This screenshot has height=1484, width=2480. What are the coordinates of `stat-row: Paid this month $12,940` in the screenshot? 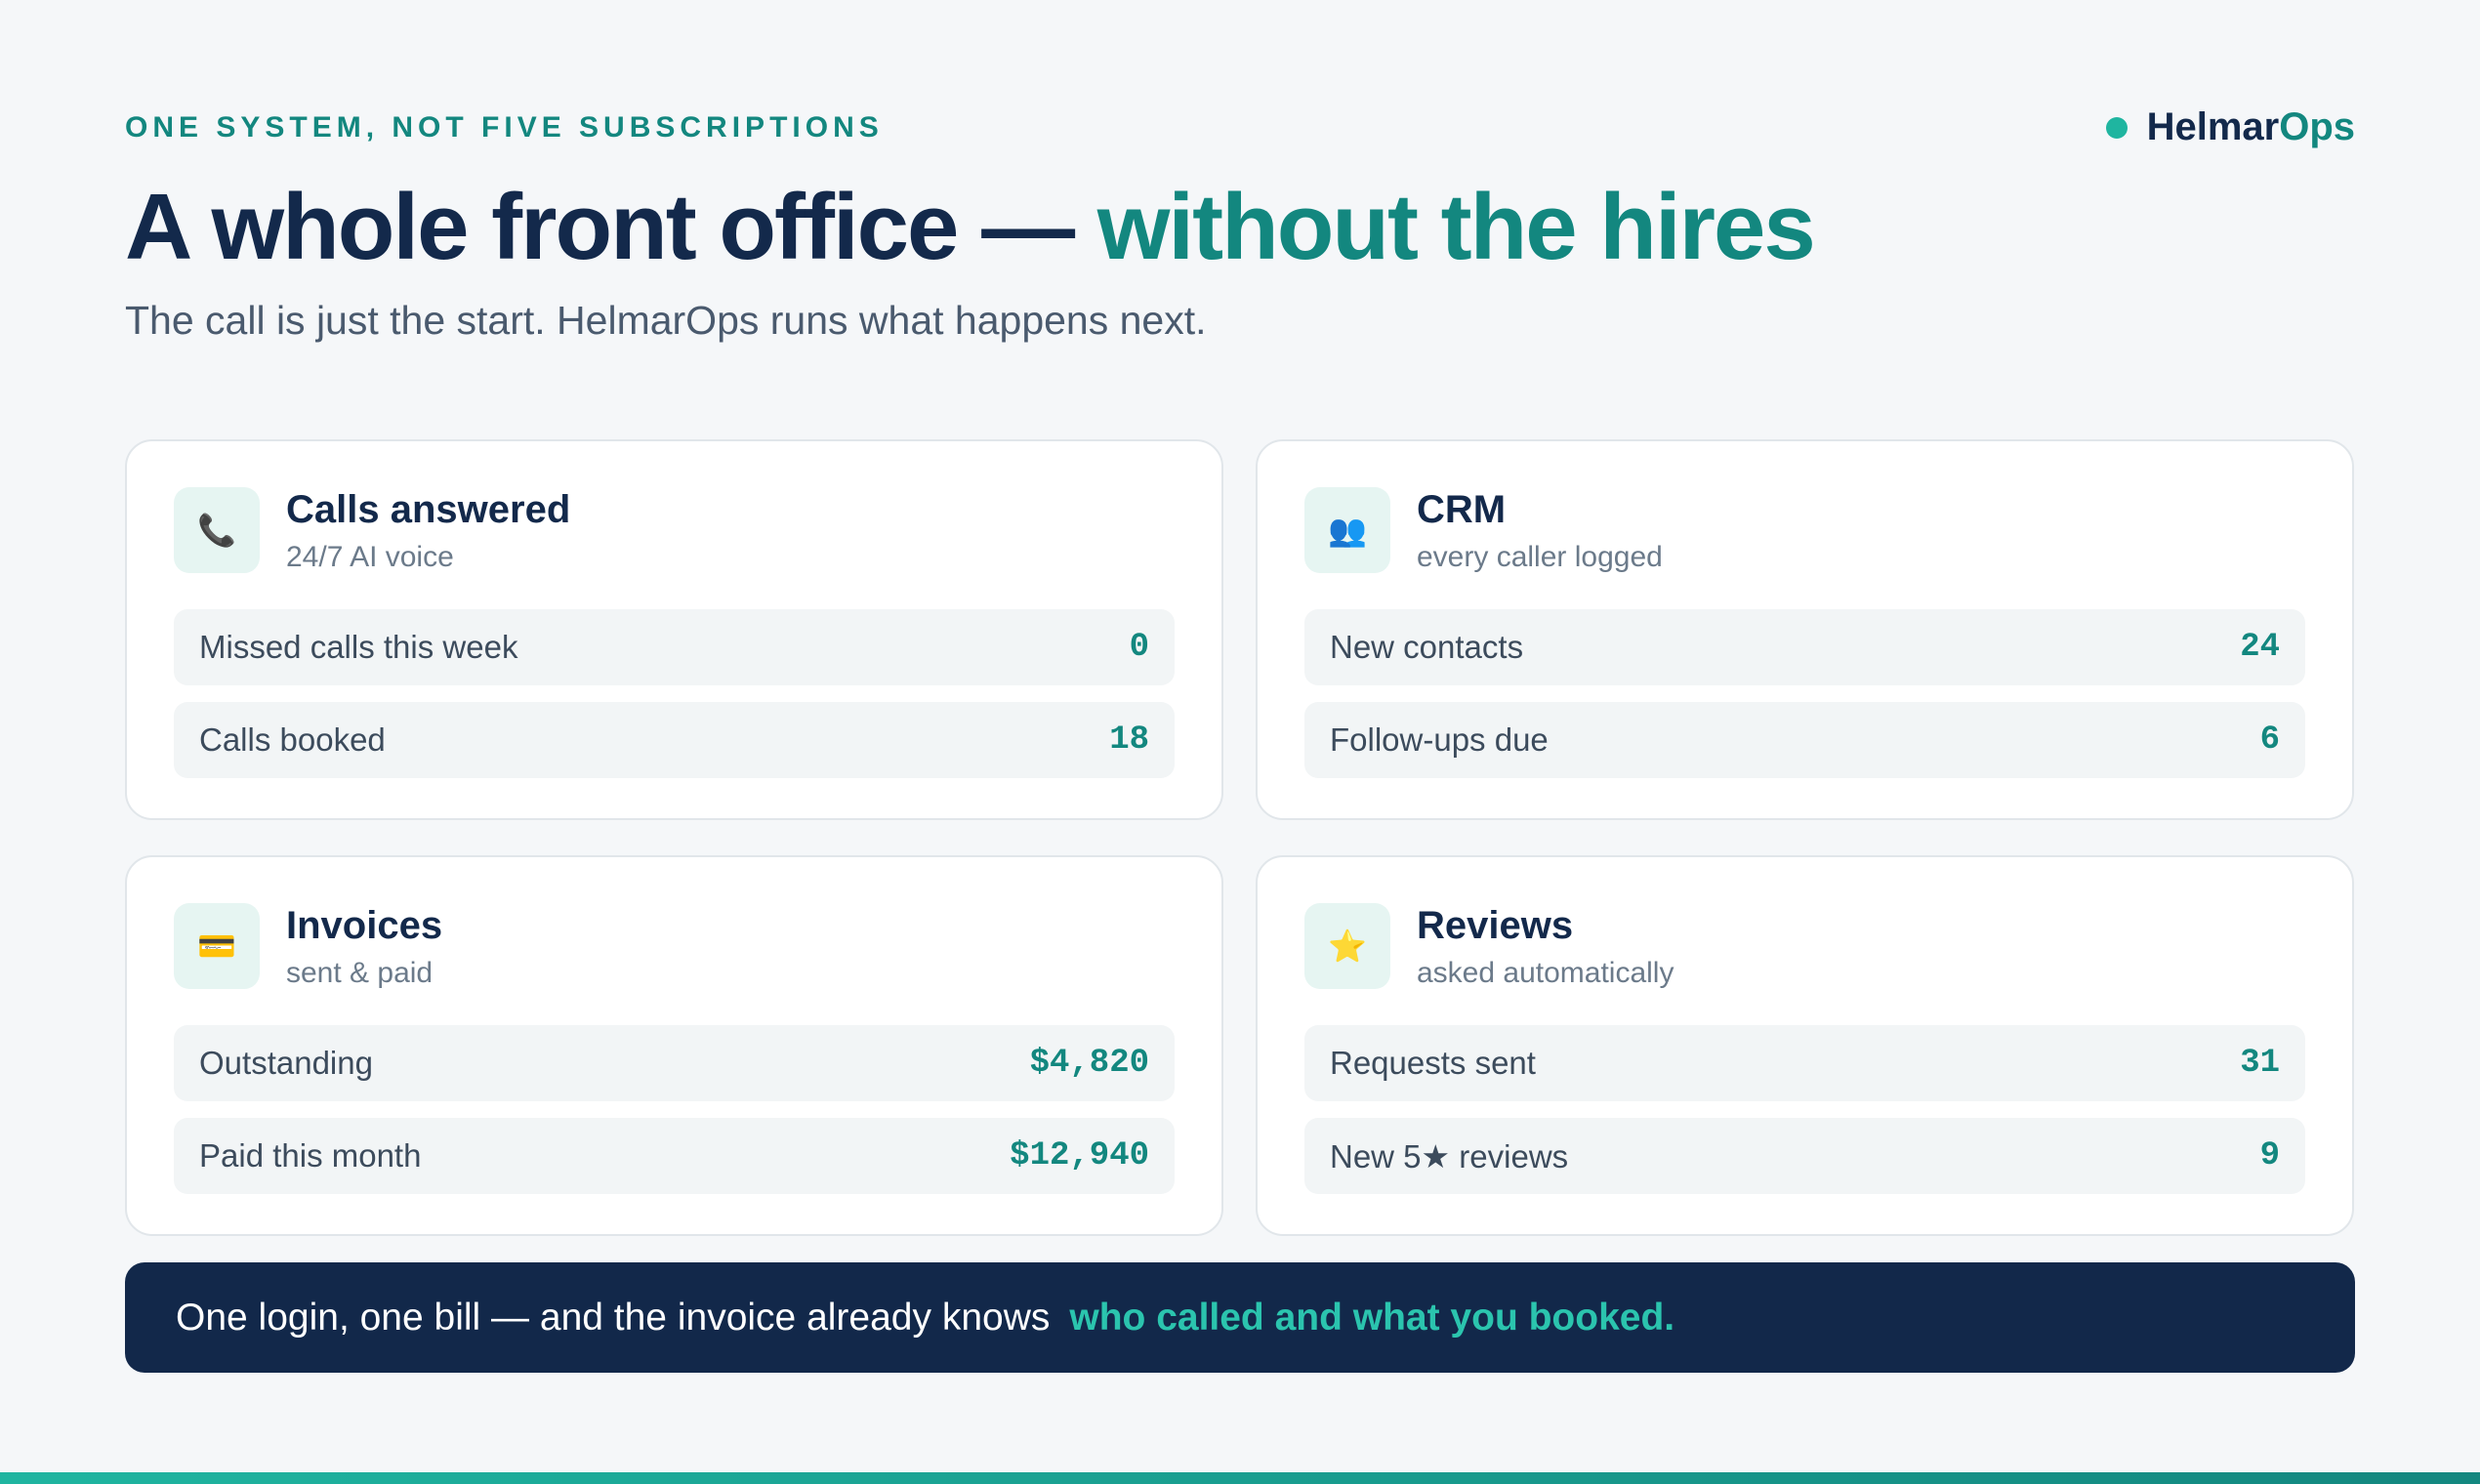 It's located at (674, 1156).